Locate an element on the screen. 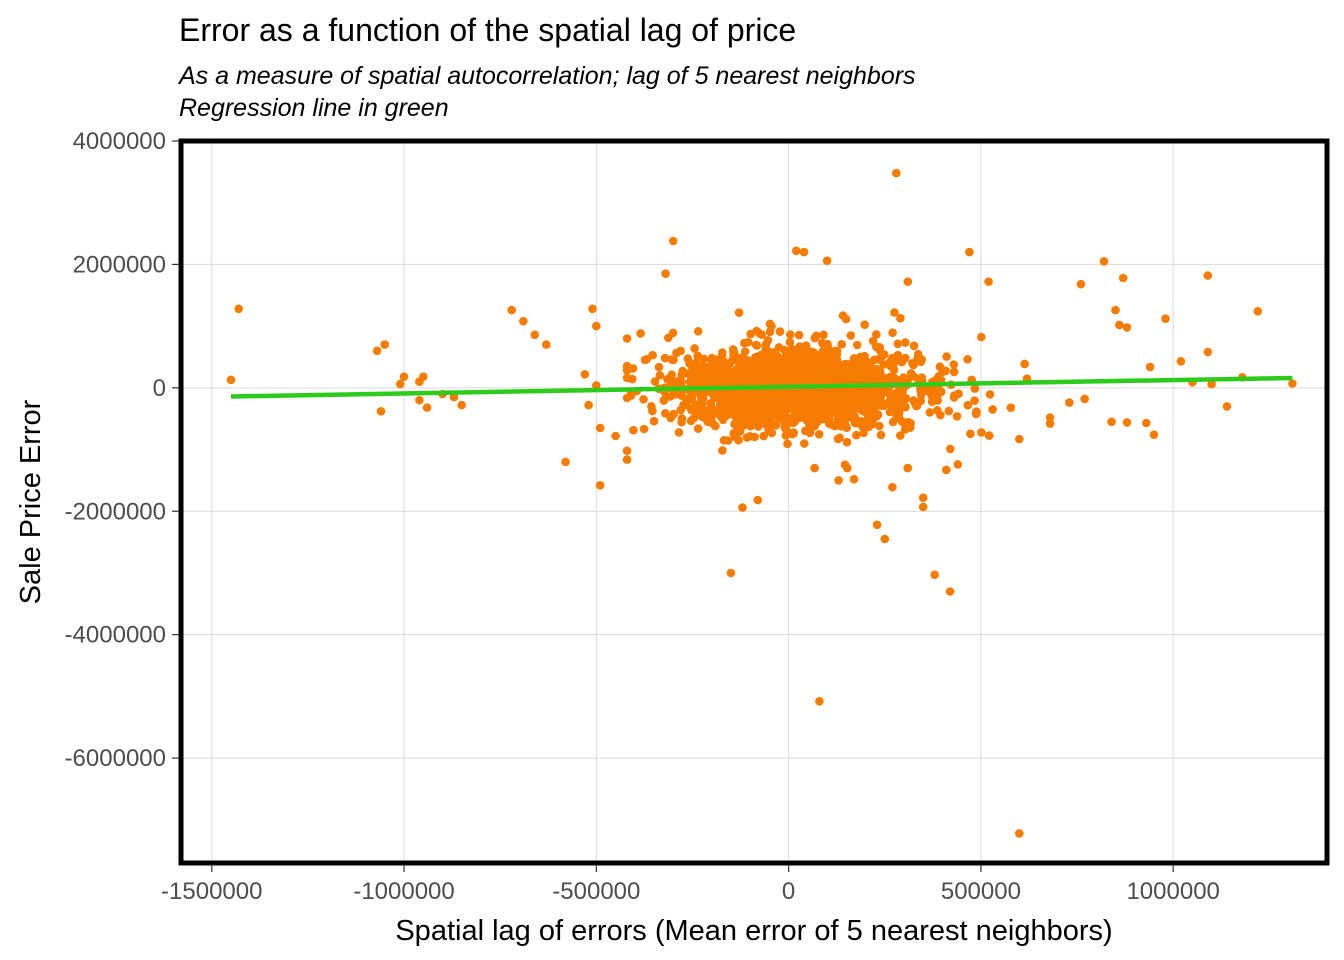  x-tick-label: -500000 is located at coordinates (596, 891).